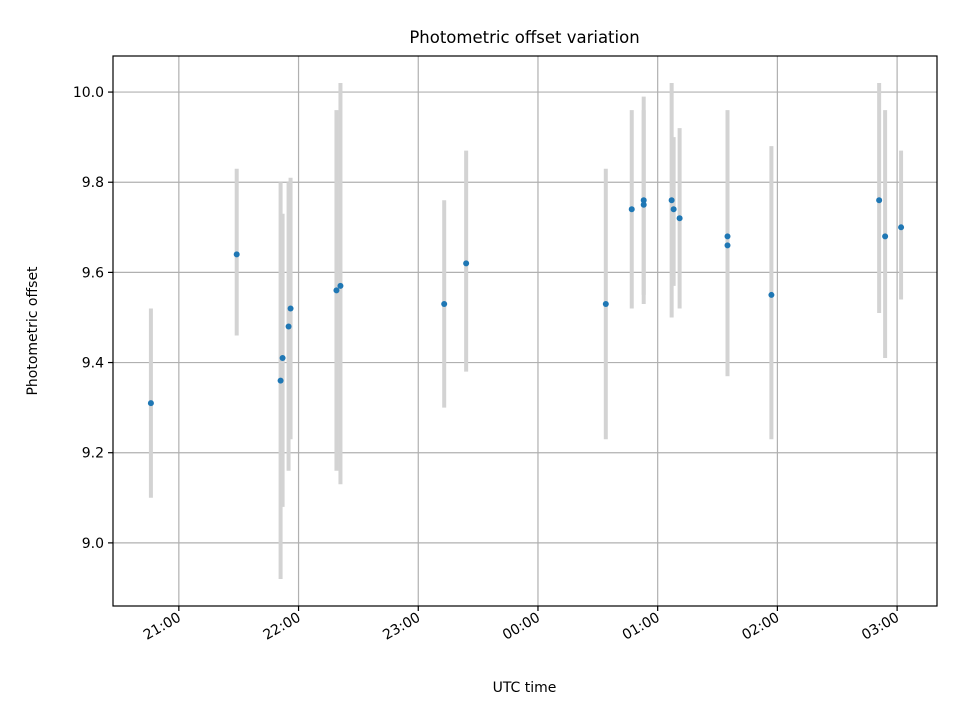 This screenshot has height=720, width=960. Describe the element at coordinates (88, 93) in the screenshot. I see `y-tick-label: 10.0` at that location.